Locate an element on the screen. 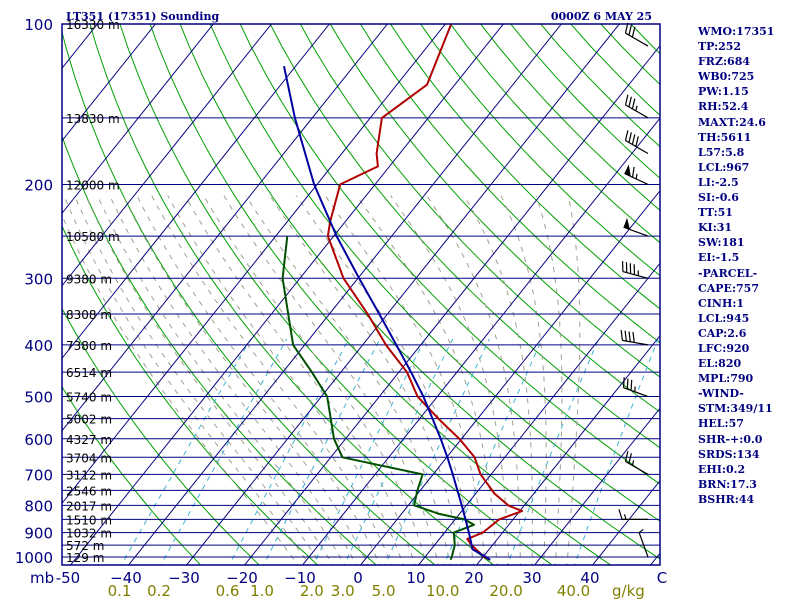  mixing-ratio-tick-label: 0.1 is located at coordinates (120, 591).